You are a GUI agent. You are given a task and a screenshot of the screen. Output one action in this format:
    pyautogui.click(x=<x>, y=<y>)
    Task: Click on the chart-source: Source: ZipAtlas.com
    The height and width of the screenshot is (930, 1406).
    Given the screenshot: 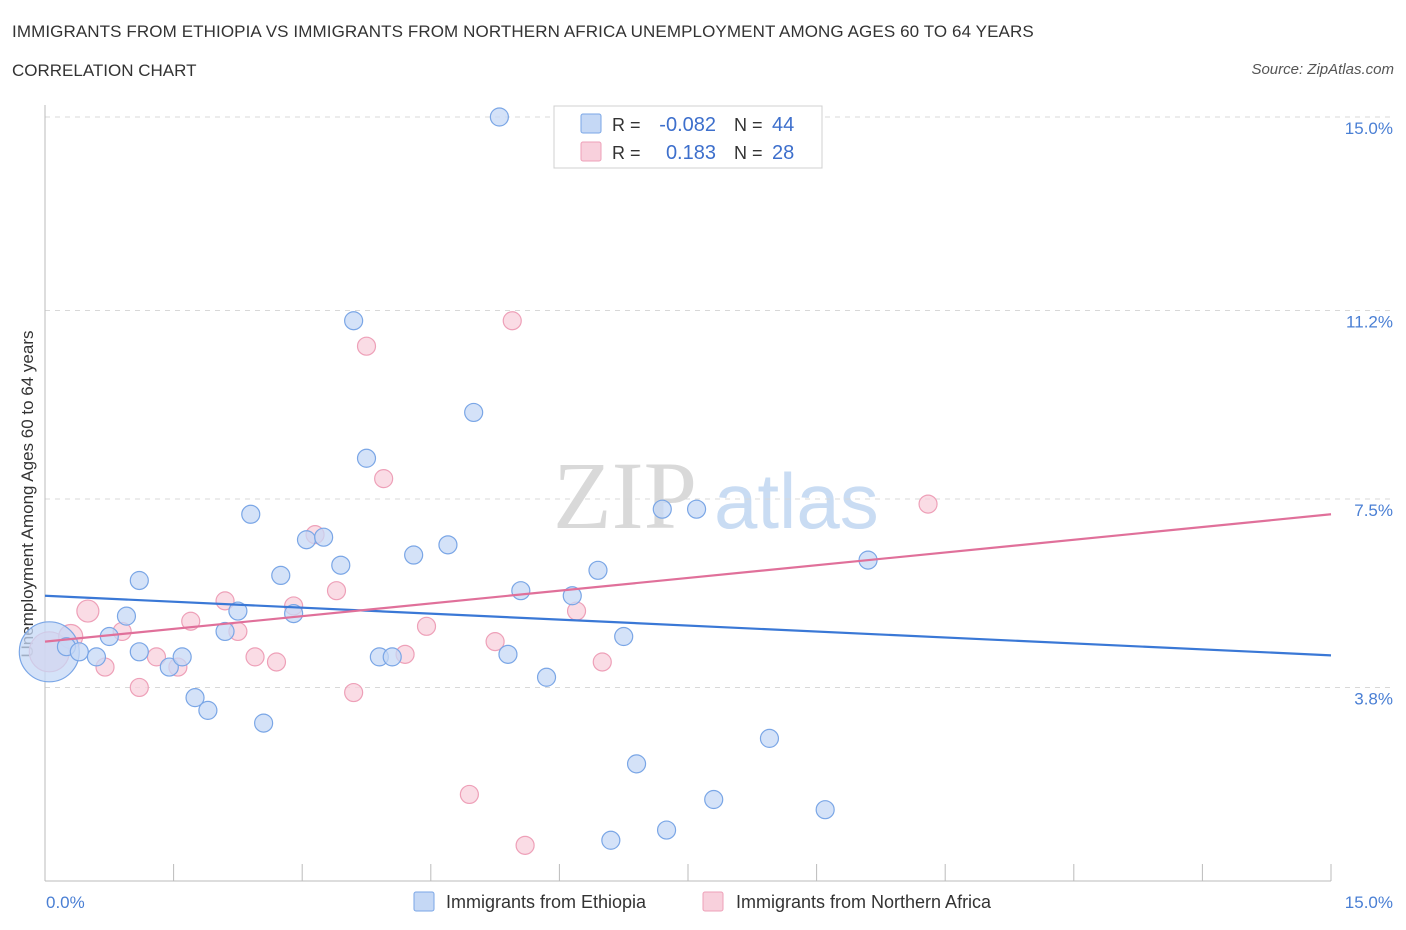 What is the action you would take?
    pyautogui.click(x=1322, y=69)
    